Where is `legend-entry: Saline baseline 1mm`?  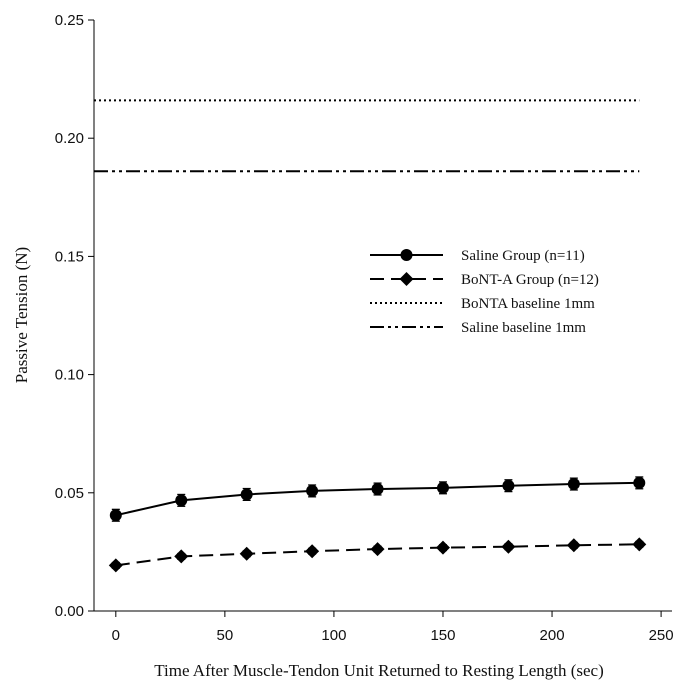
legend-entry: Saline baseline 1mm is located at coordinates (523, 328).